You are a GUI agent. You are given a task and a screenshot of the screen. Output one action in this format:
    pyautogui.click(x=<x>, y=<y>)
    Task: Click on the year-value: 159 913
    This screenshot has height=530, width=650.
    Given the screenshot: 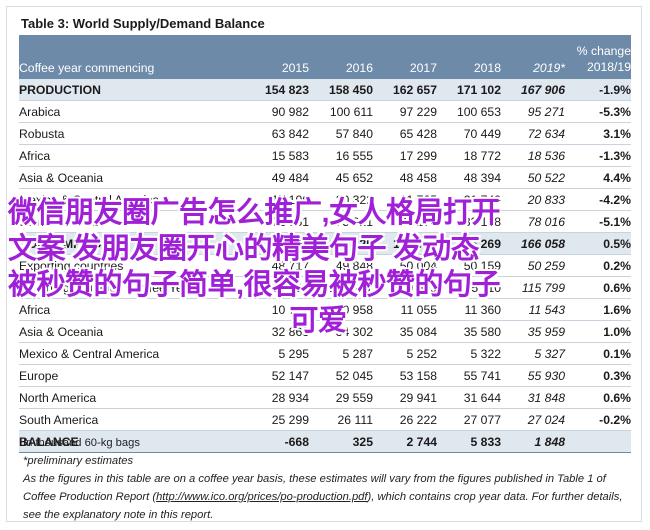 What is the action you would take?
    pyautogui.click(x=405, y=243)
    